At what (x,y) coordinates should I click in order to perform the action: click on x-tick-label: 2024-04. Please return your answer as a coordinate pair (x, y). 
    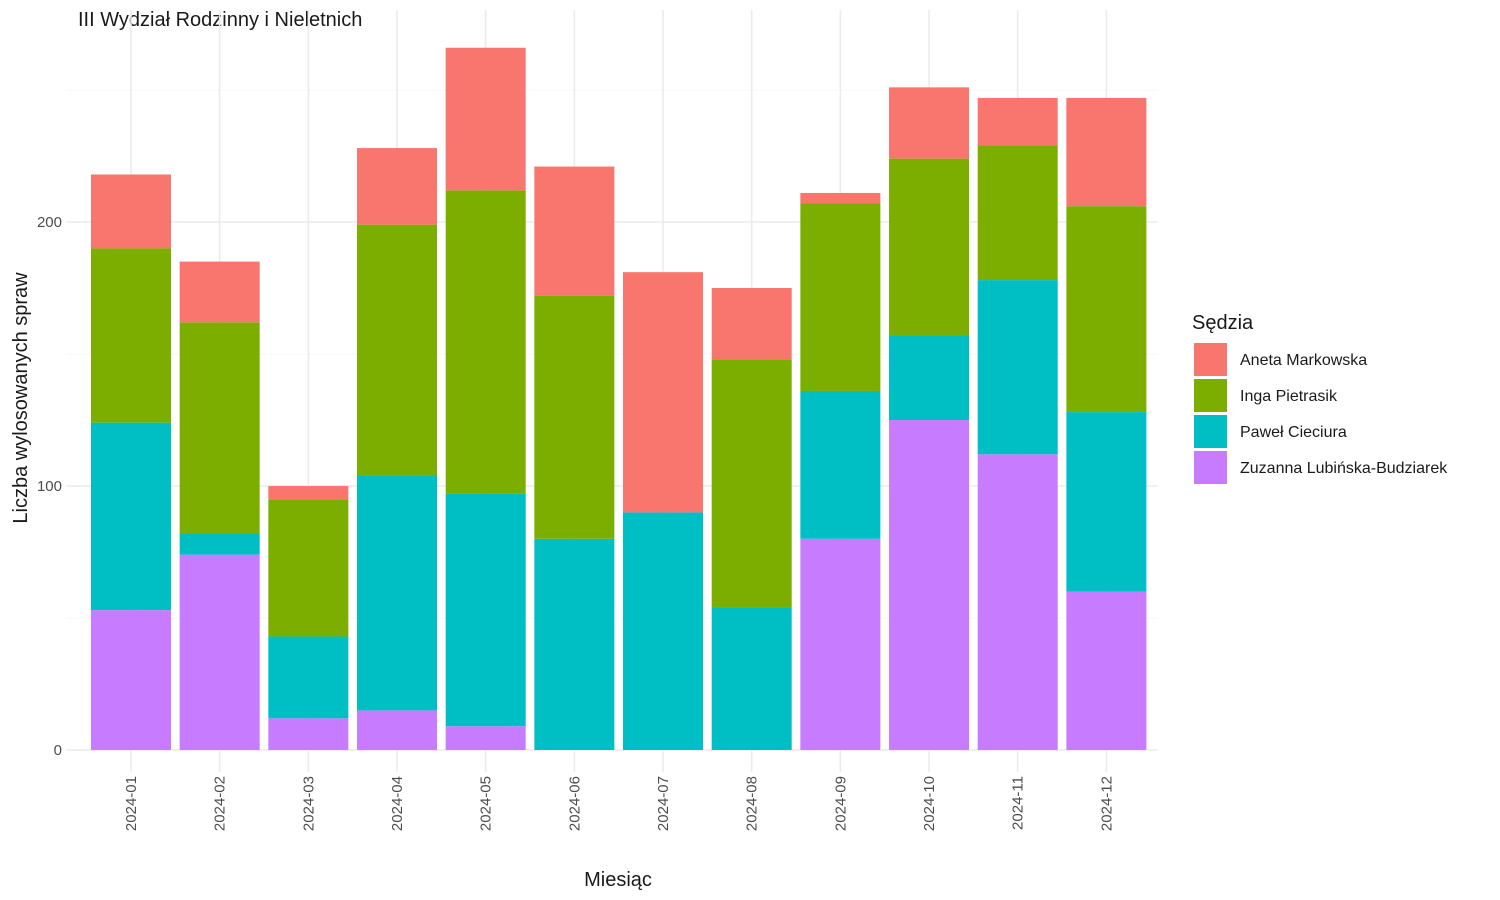
    Looking at the image, I should click on (397, 803).